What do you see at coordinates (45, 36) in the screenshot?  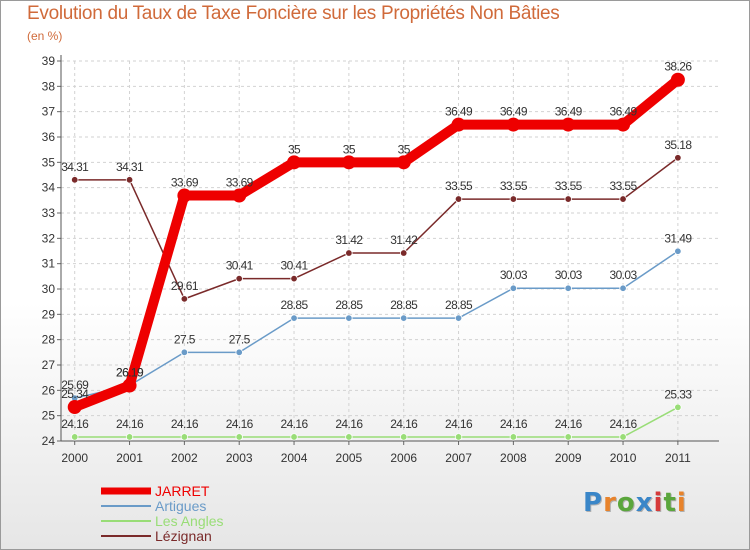 I see `chart-subtitle: (en %)` at bounding box center [45, 36].